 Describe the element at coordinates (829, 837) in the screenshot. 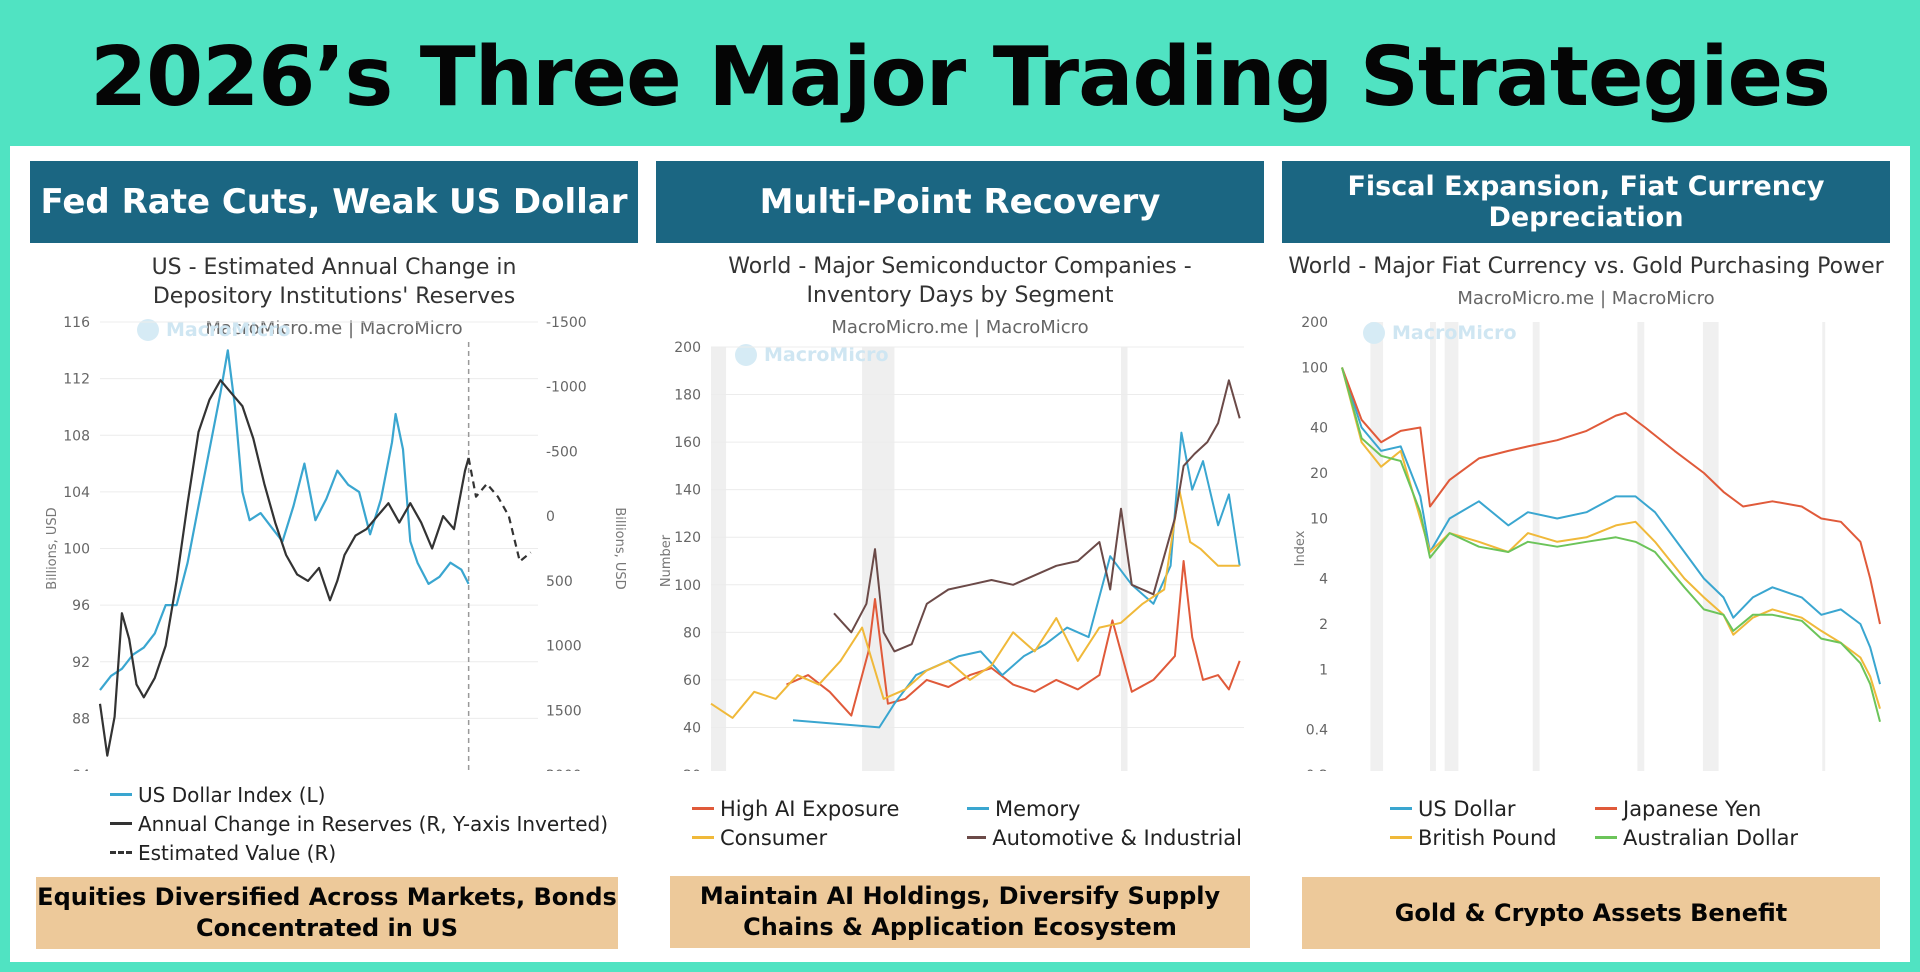

I see `legend-item-consumer: Consumer` at that location.